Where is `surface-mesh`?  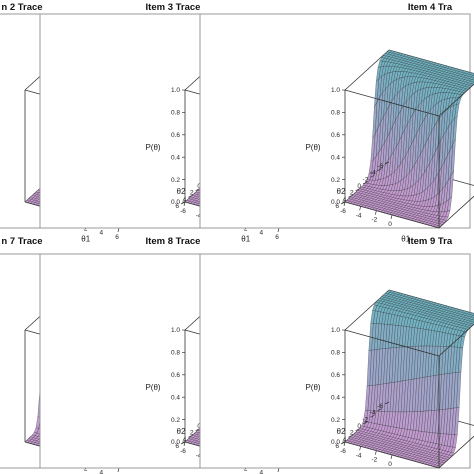
surface-mesh is located at coordinates (409, 139).